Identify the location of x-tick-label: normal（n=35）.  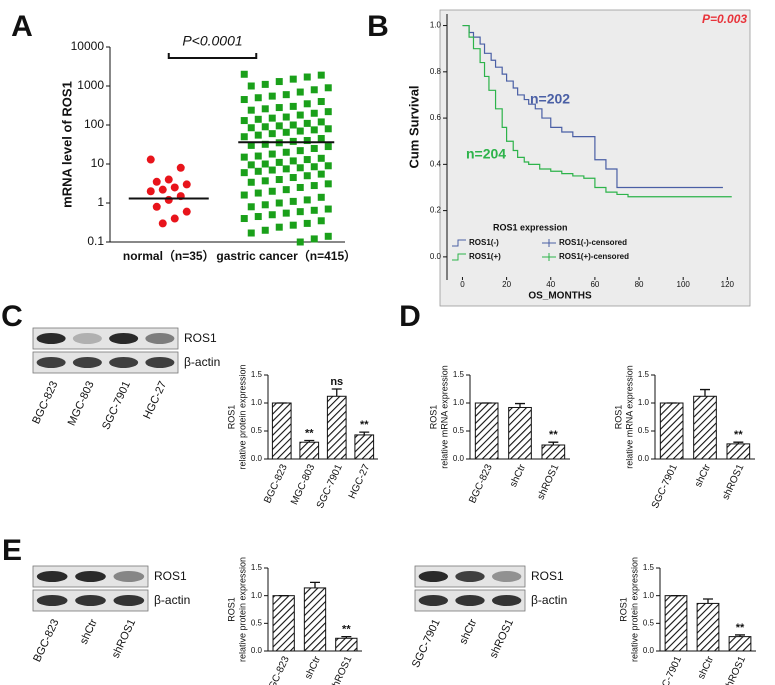
(169, 255).